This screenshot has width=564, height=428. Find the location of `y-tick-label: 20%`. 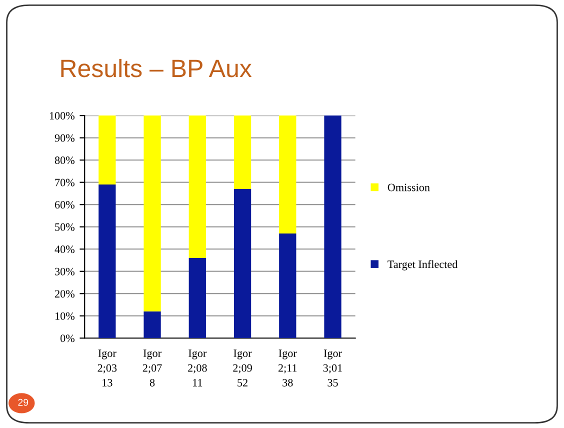

y-tick-label: 20% is located at coordinates (64, 294).